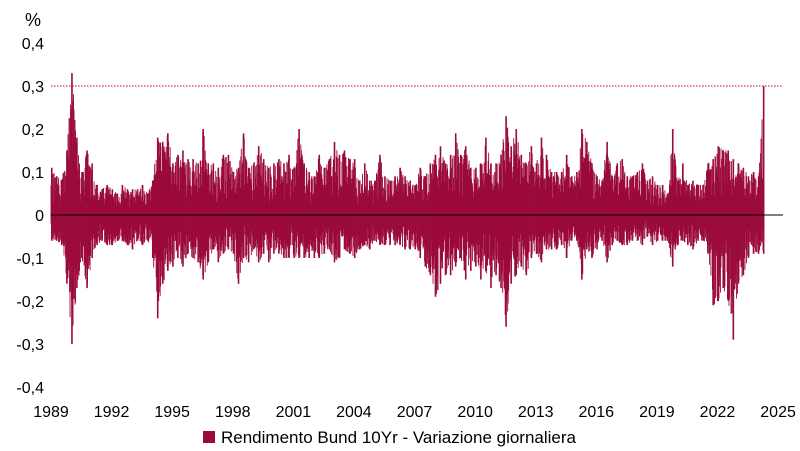 The image size is (800, 451). What do you see at coordinates (112, 412) in the screenshot?
I see `x-tick-label: 1992` at bounding box center [112, 412].